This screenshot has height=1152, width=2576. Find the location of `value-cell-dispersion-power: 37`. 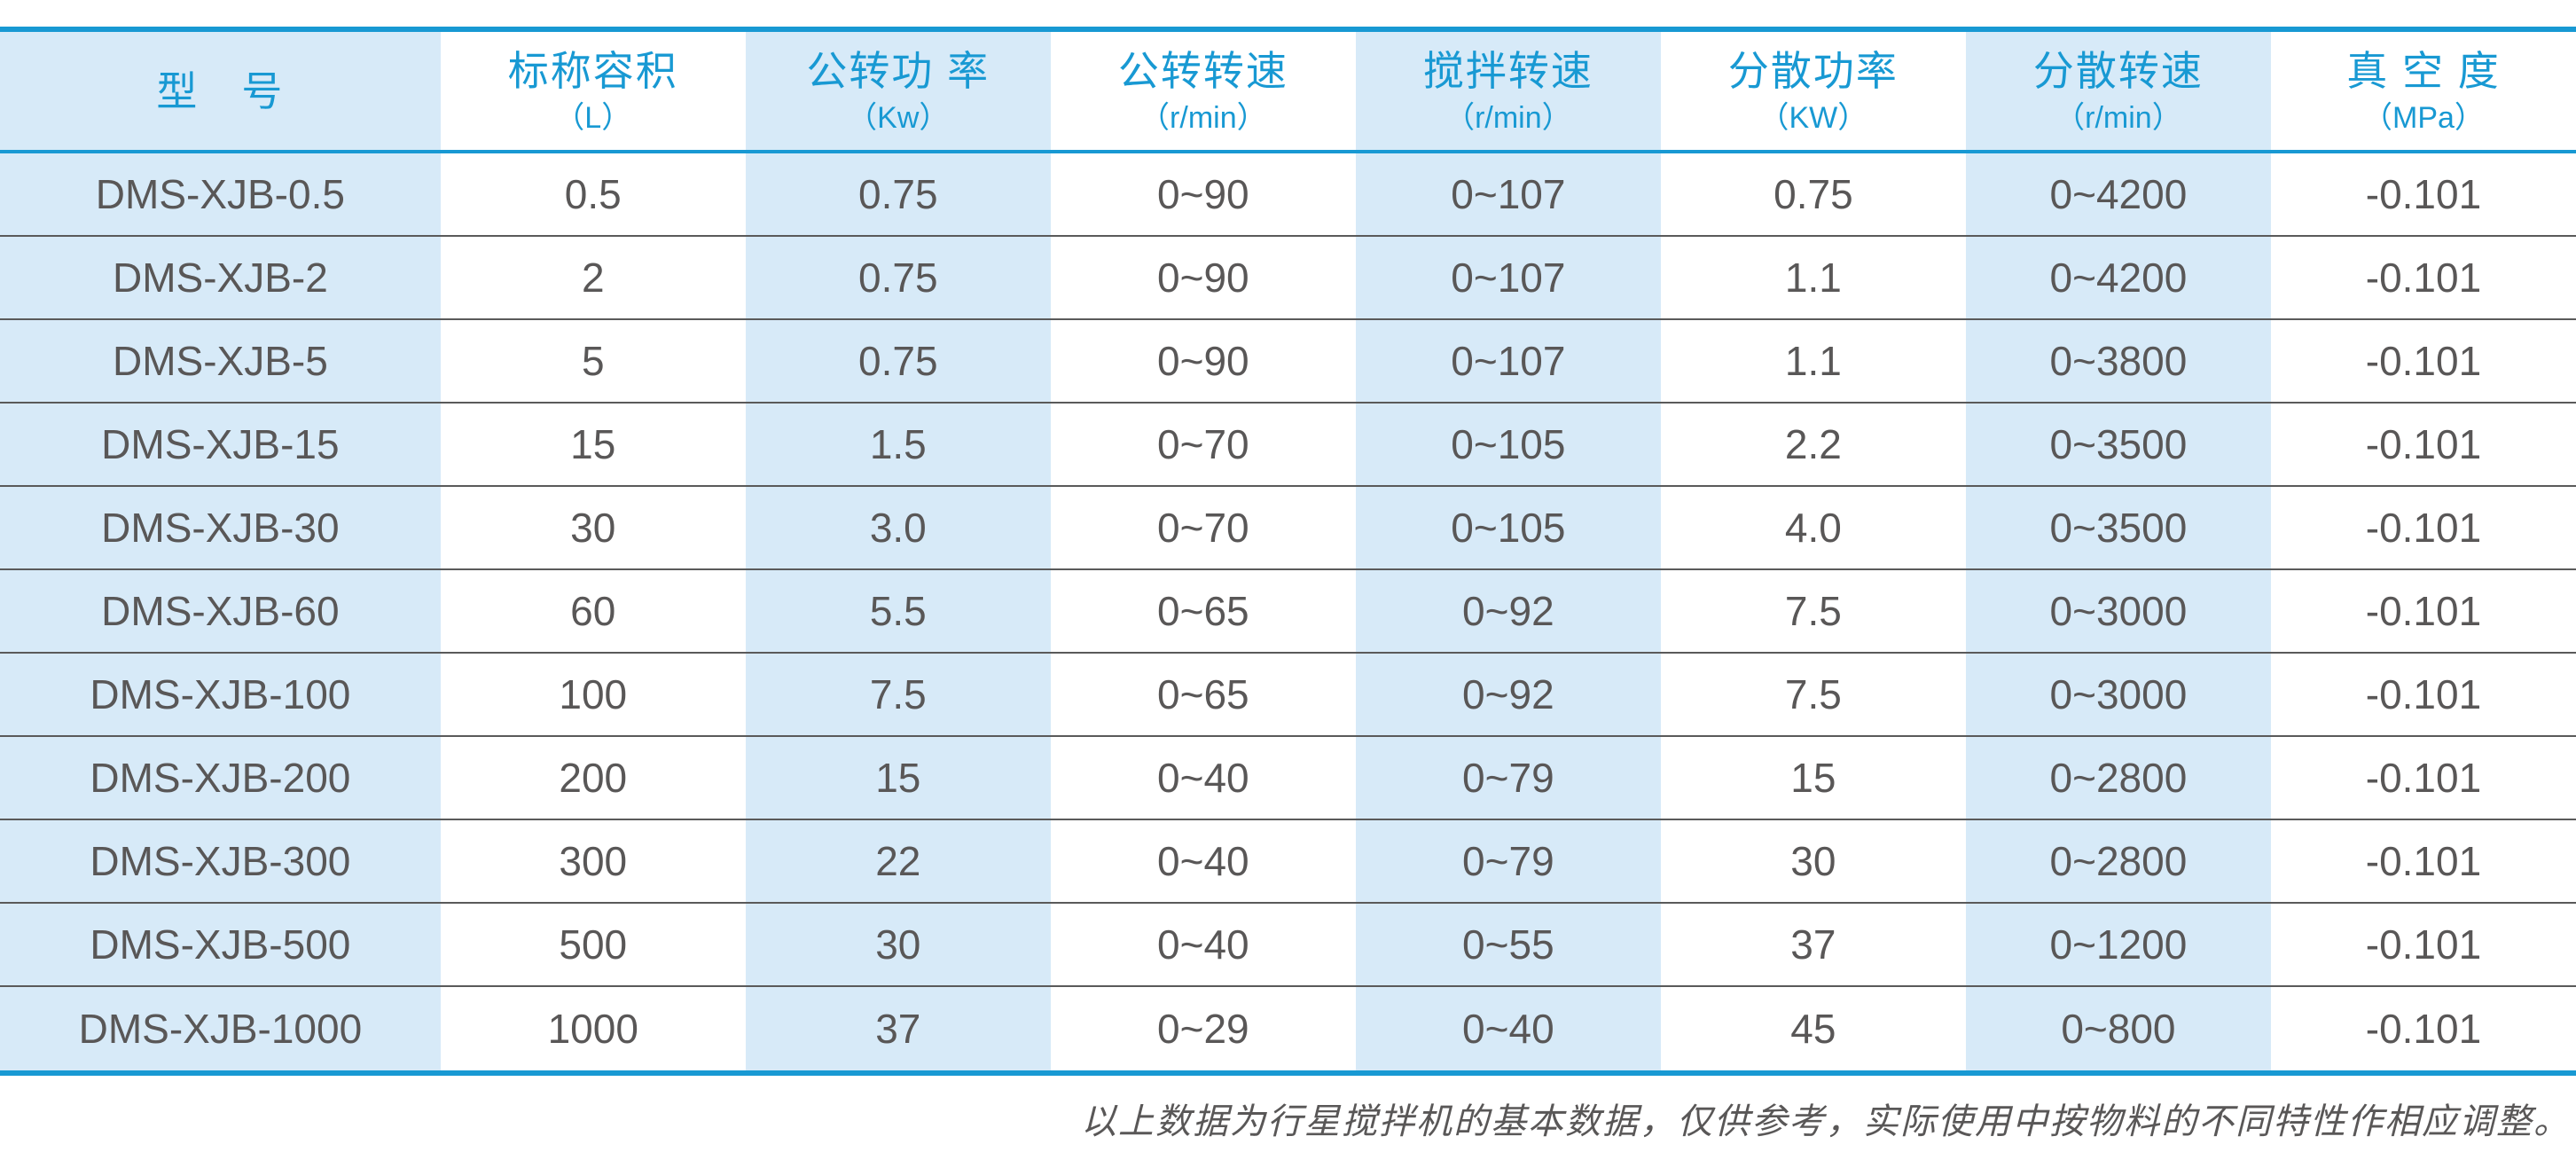

value-cell-dispersion-power: 37 is located at coordinates (1813, 946).